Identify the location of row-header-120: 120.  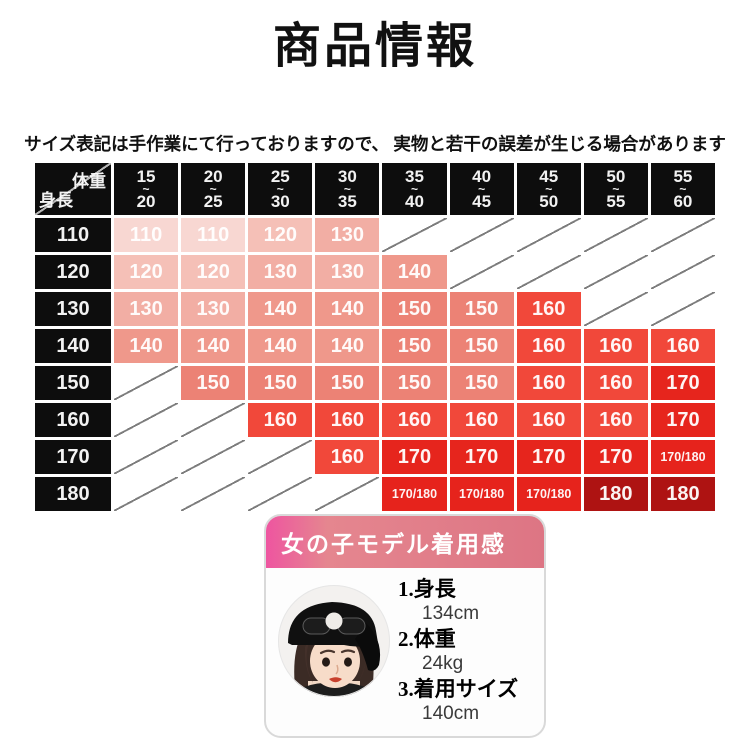
(73, 272).